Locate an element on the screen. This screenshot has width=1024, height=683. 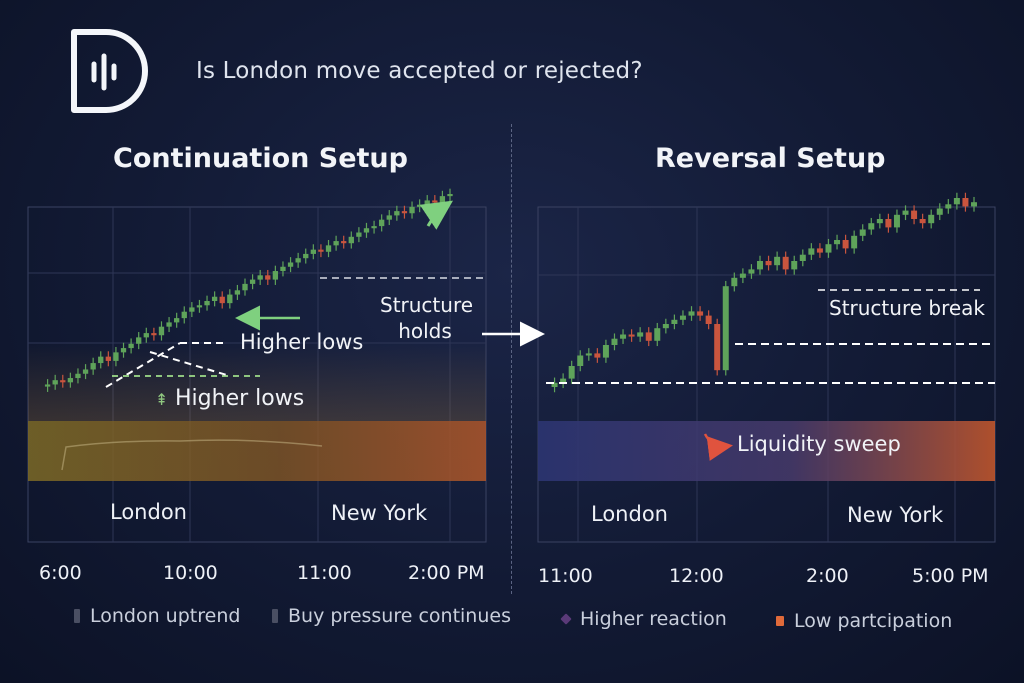
breakout-arrow is located at coordinates (436, 215).